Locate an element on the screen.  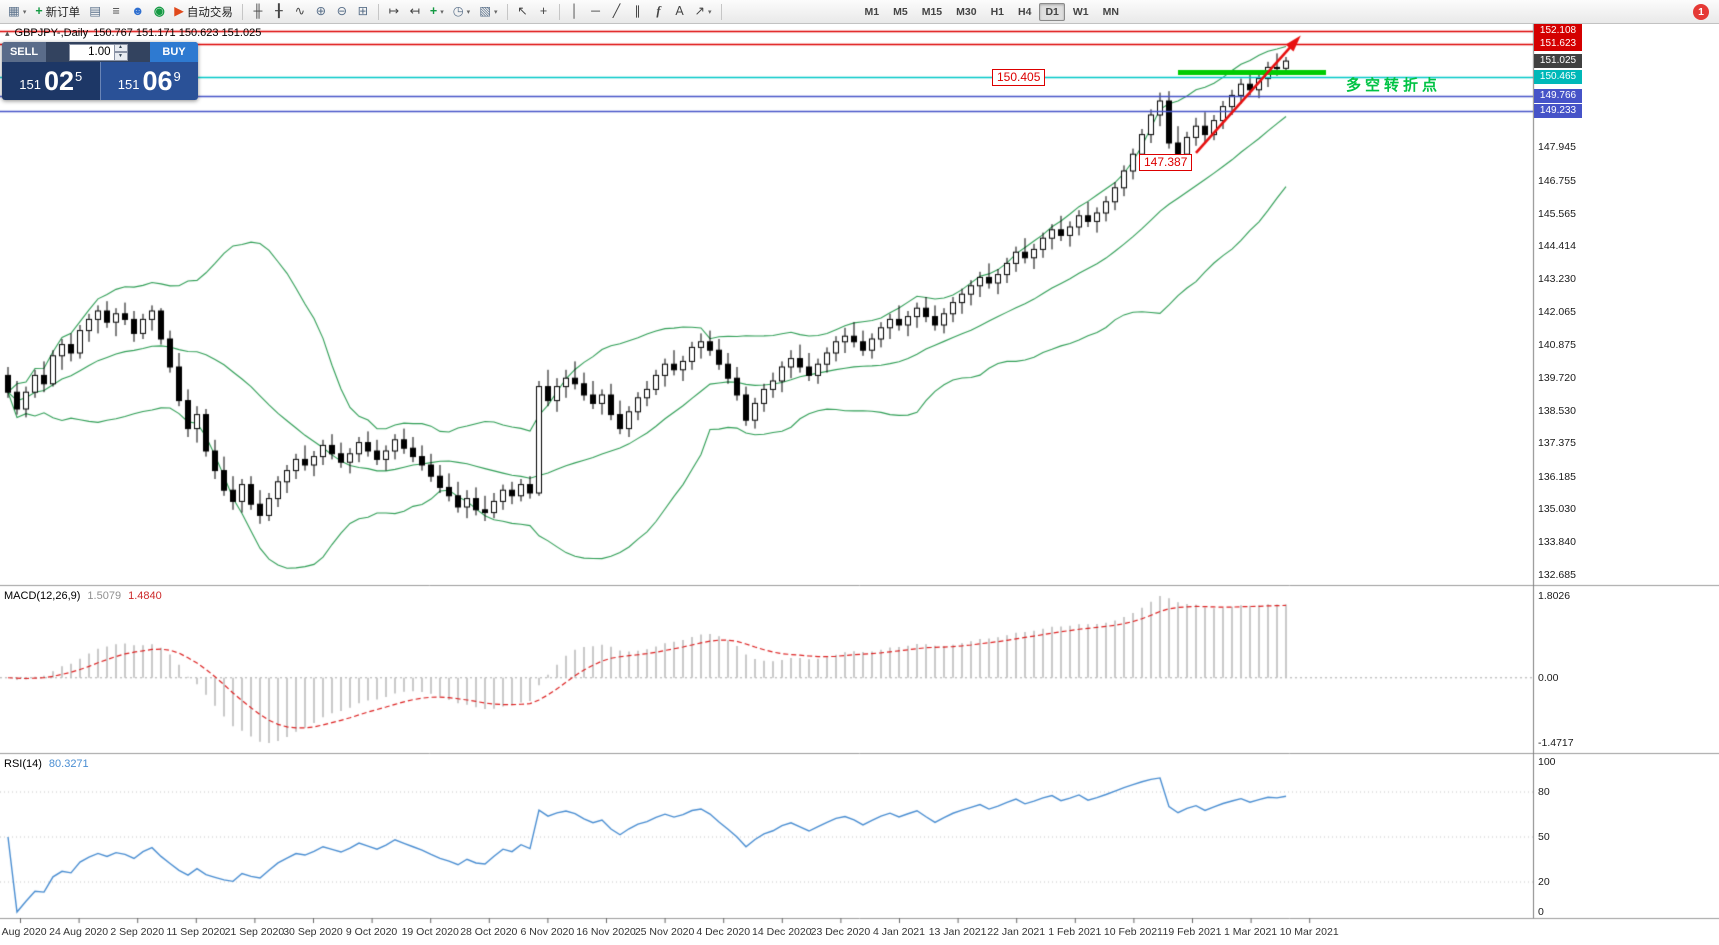
candlestick-icon: ╂ is located at coordinates (279, 11).